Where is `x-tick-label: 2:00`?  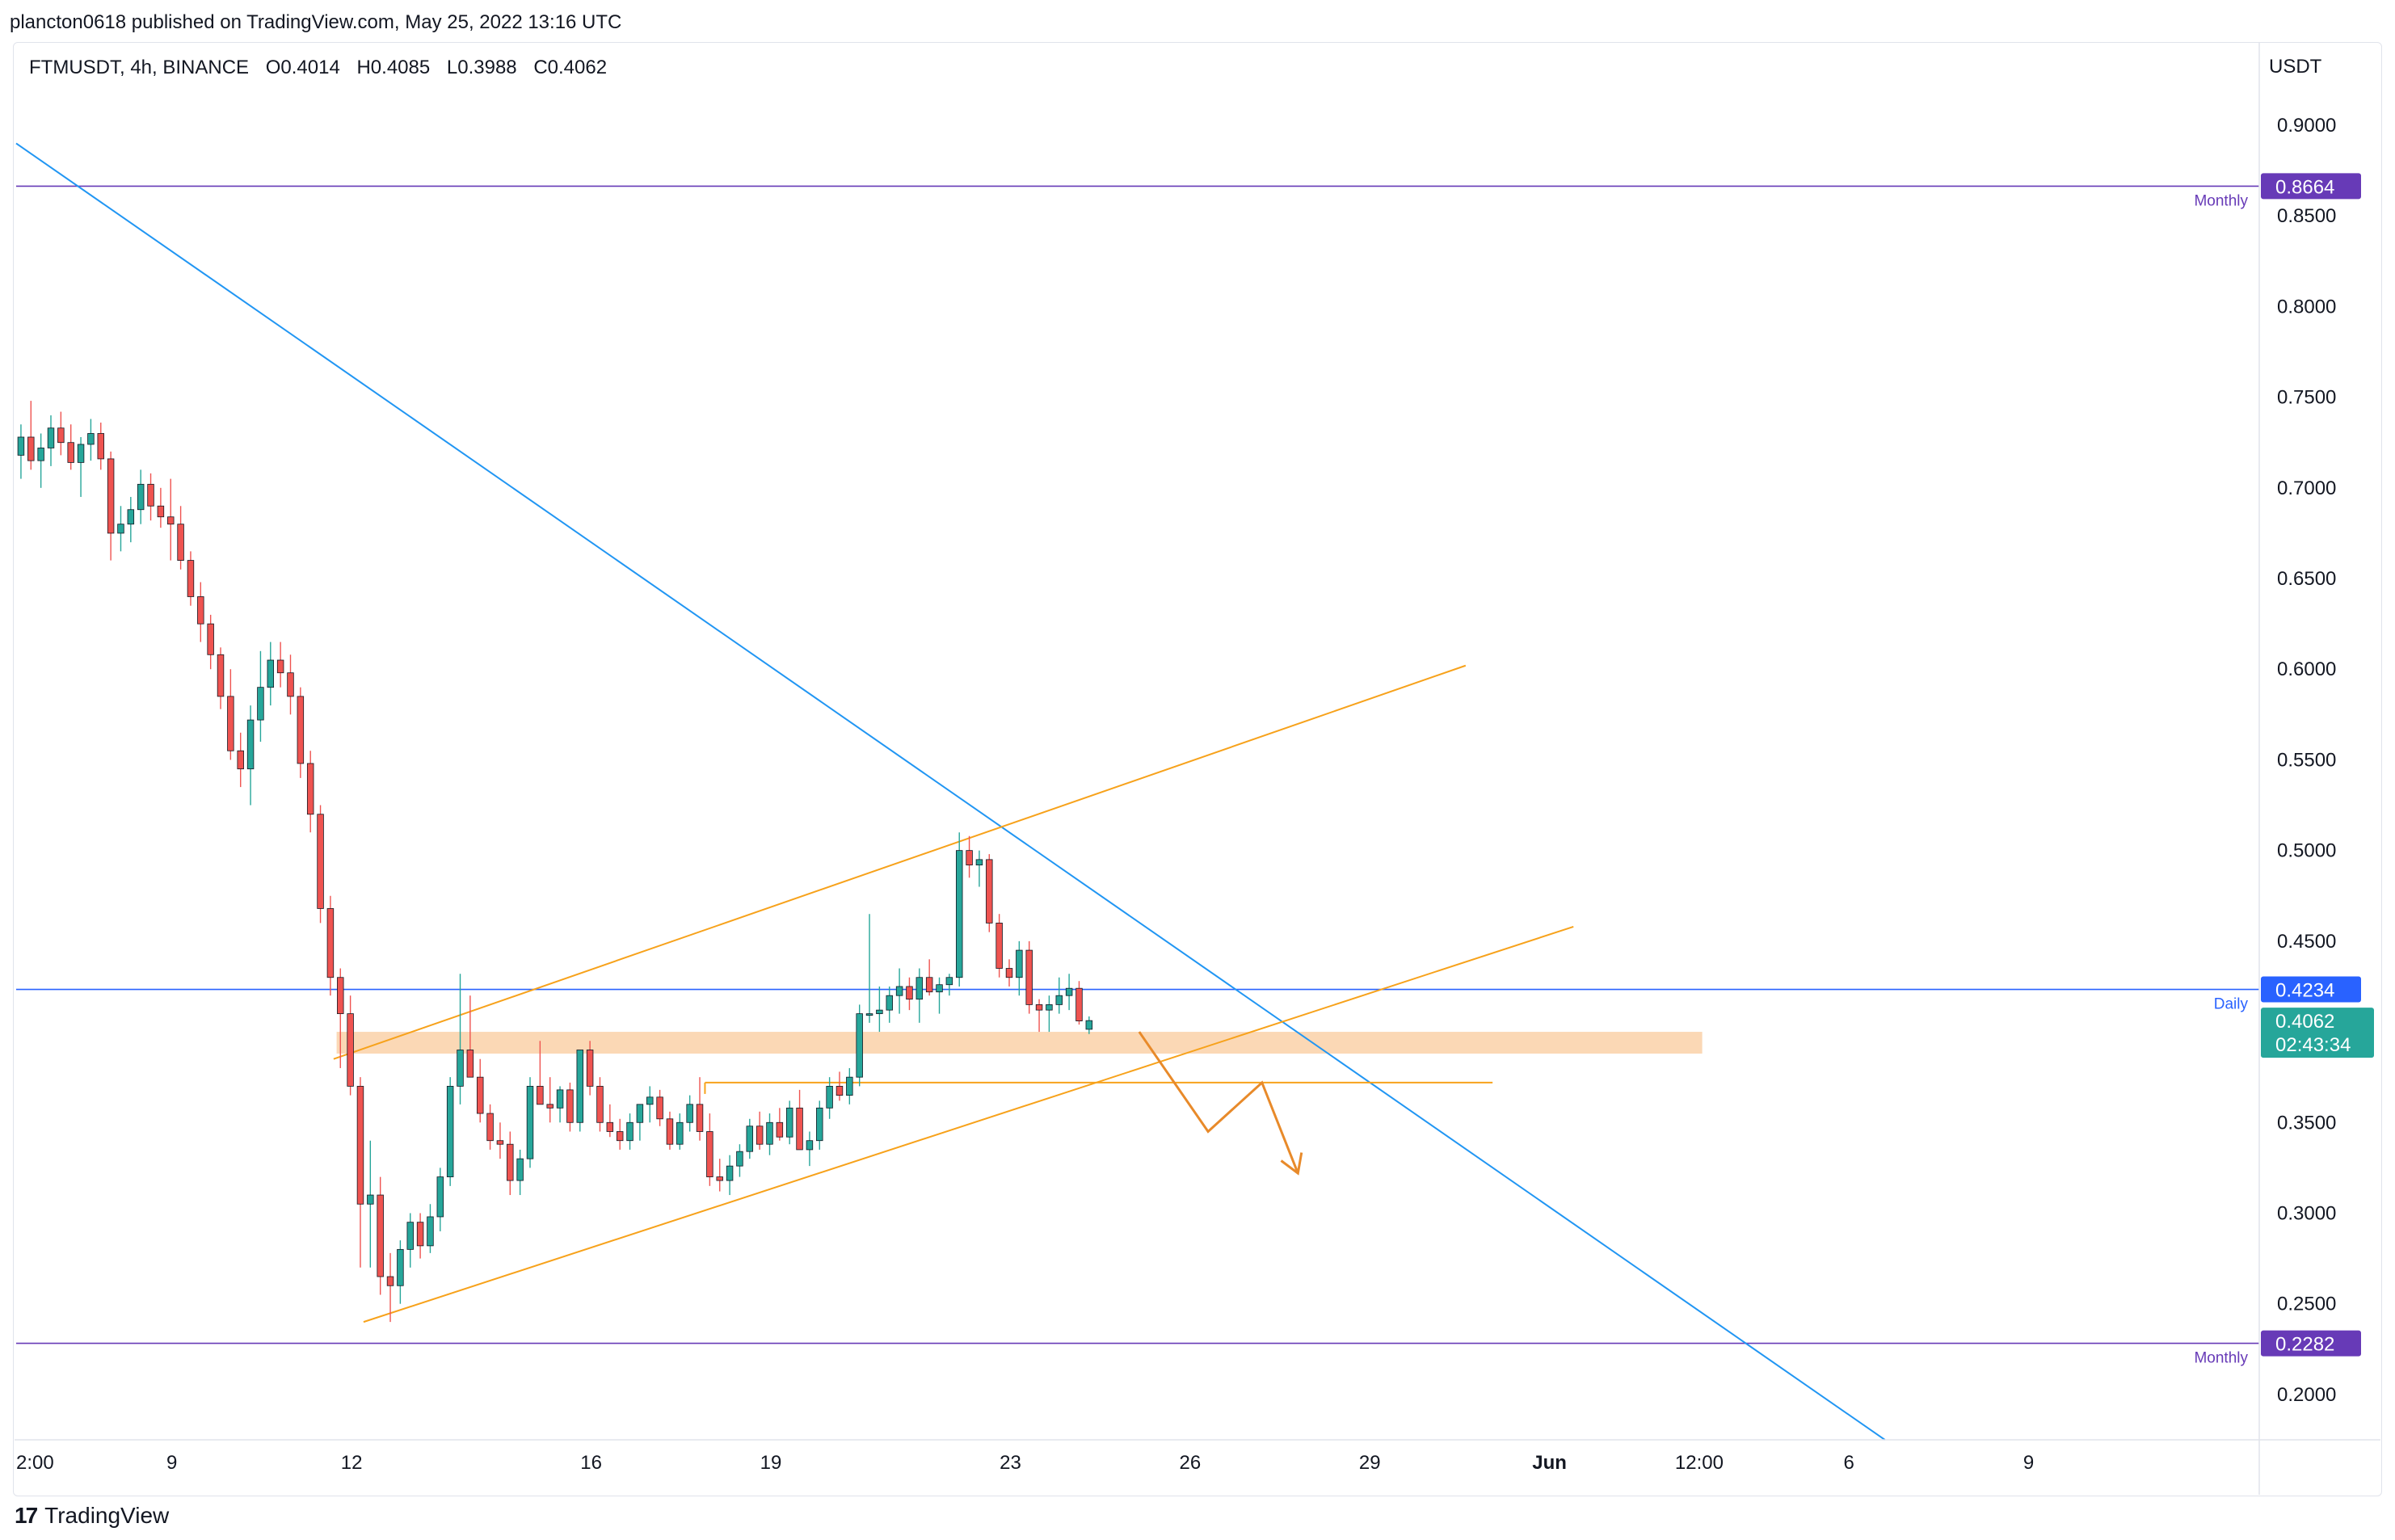 x-tick-label: 2:00 is located at coordinates (35, 1463).